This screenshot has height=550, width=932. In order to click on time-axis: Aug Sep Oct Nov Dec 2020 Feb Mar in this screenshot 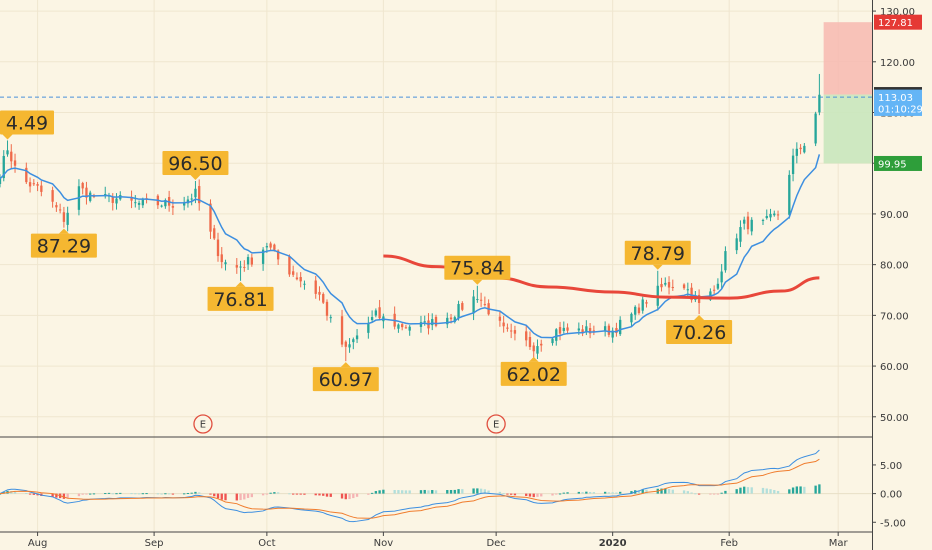, I will do `click(436, 540)`.